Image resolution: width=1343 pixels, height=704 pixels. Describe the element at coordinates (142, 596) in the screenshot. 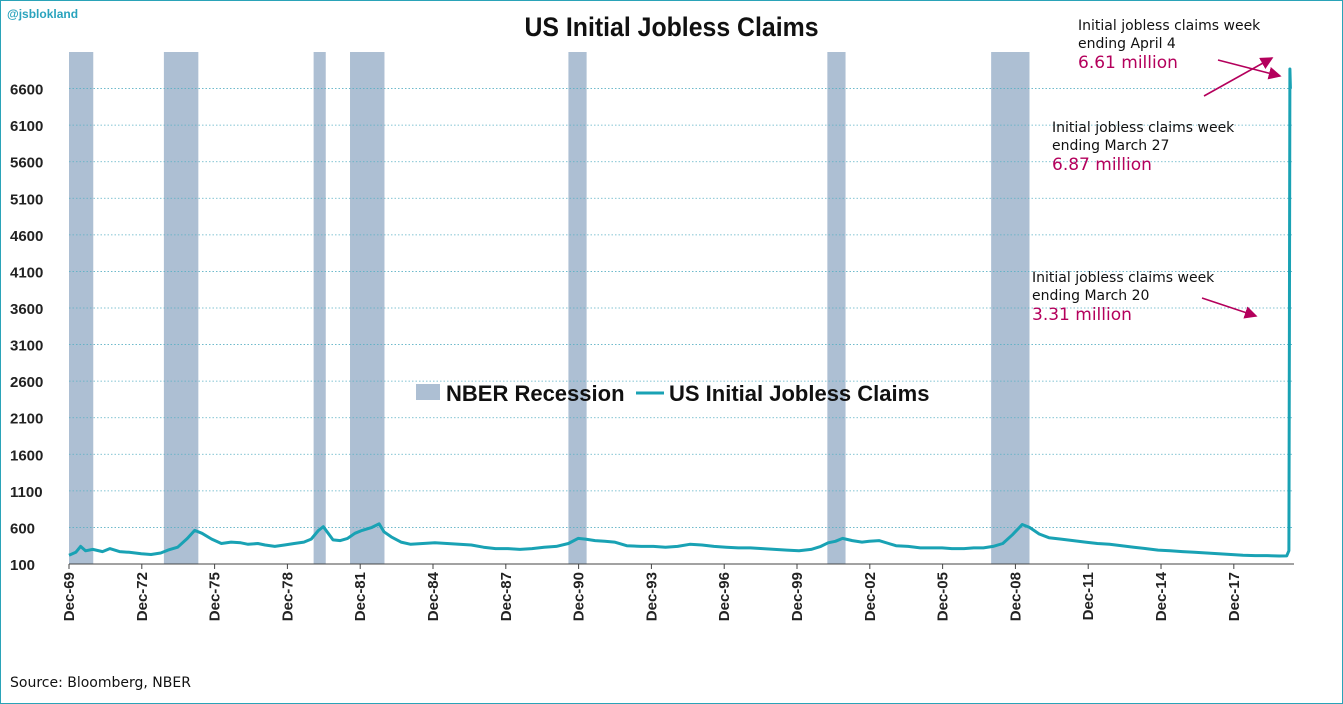

I see `x-tick-label: Dec-72` at that location.